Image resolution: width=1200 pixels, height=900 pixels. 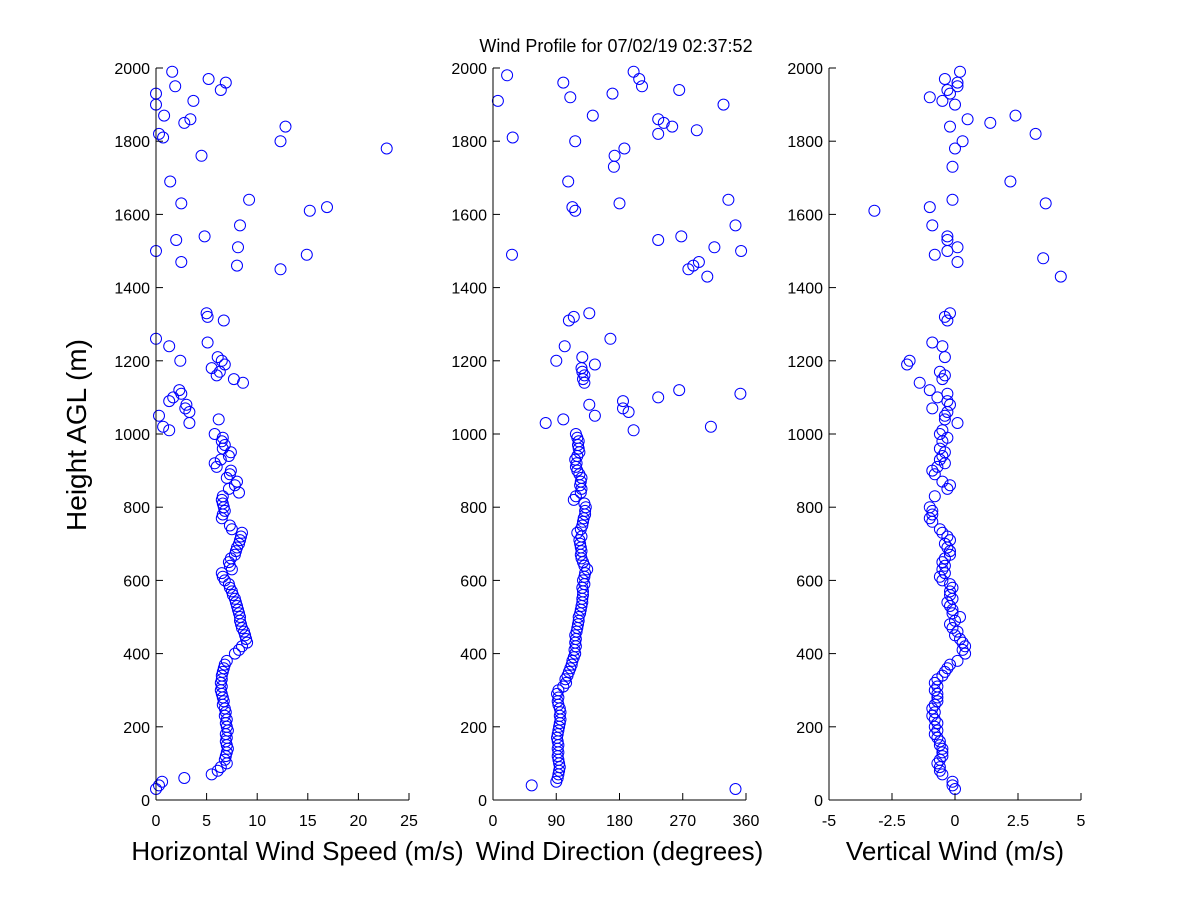 What do you see at coordinates (809, 728) in the screenshot?
I see `vertical-wind-y-tick-label: 200` at bounding box center [809, 728].